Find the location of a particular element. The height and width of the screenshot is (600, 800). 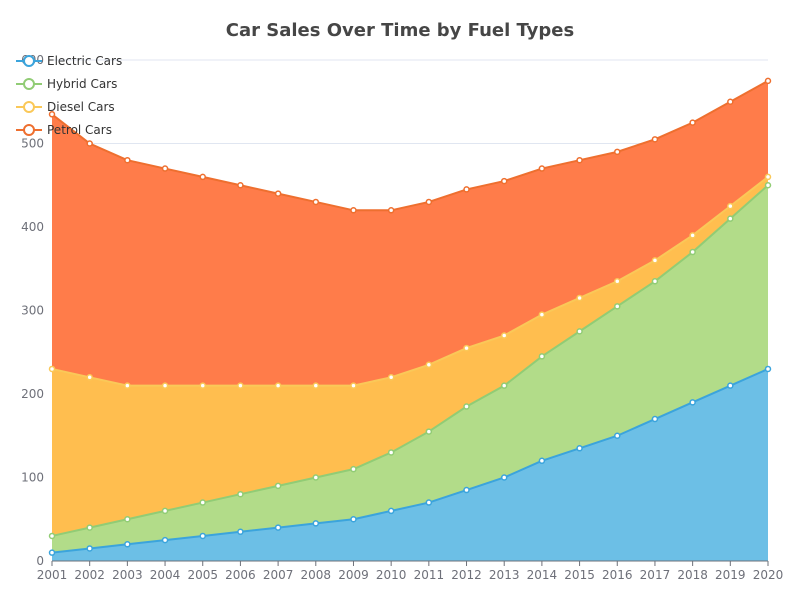

x-tick-label: 2009 is located at coordinates (353, 575).